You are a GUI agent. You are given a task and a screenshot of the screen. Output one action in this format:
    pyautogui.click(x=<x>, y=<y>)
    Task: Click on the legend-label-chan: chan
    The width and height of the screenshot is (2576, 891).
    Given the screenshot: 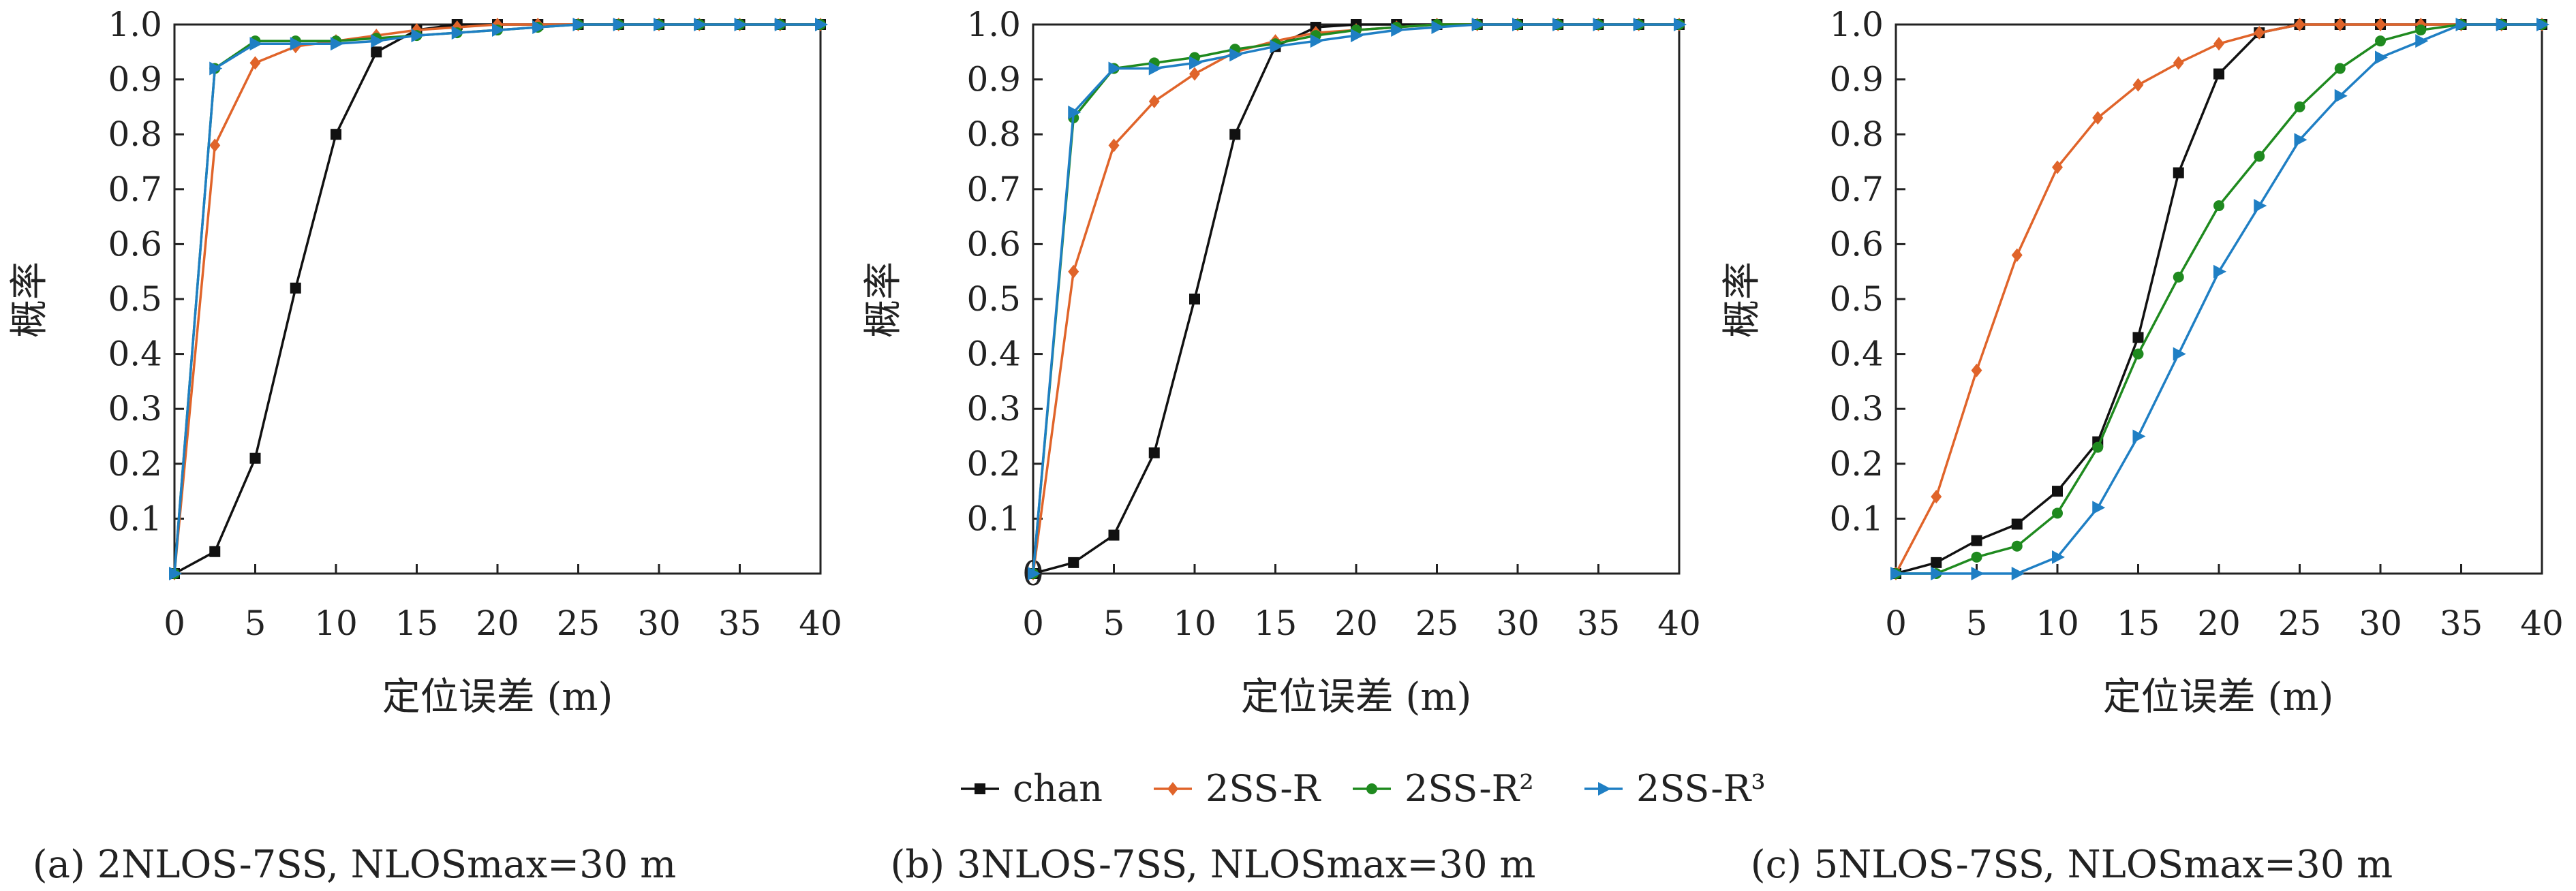 What is the action you would take?
    pyautogui.click(x=1058, y=788)
    